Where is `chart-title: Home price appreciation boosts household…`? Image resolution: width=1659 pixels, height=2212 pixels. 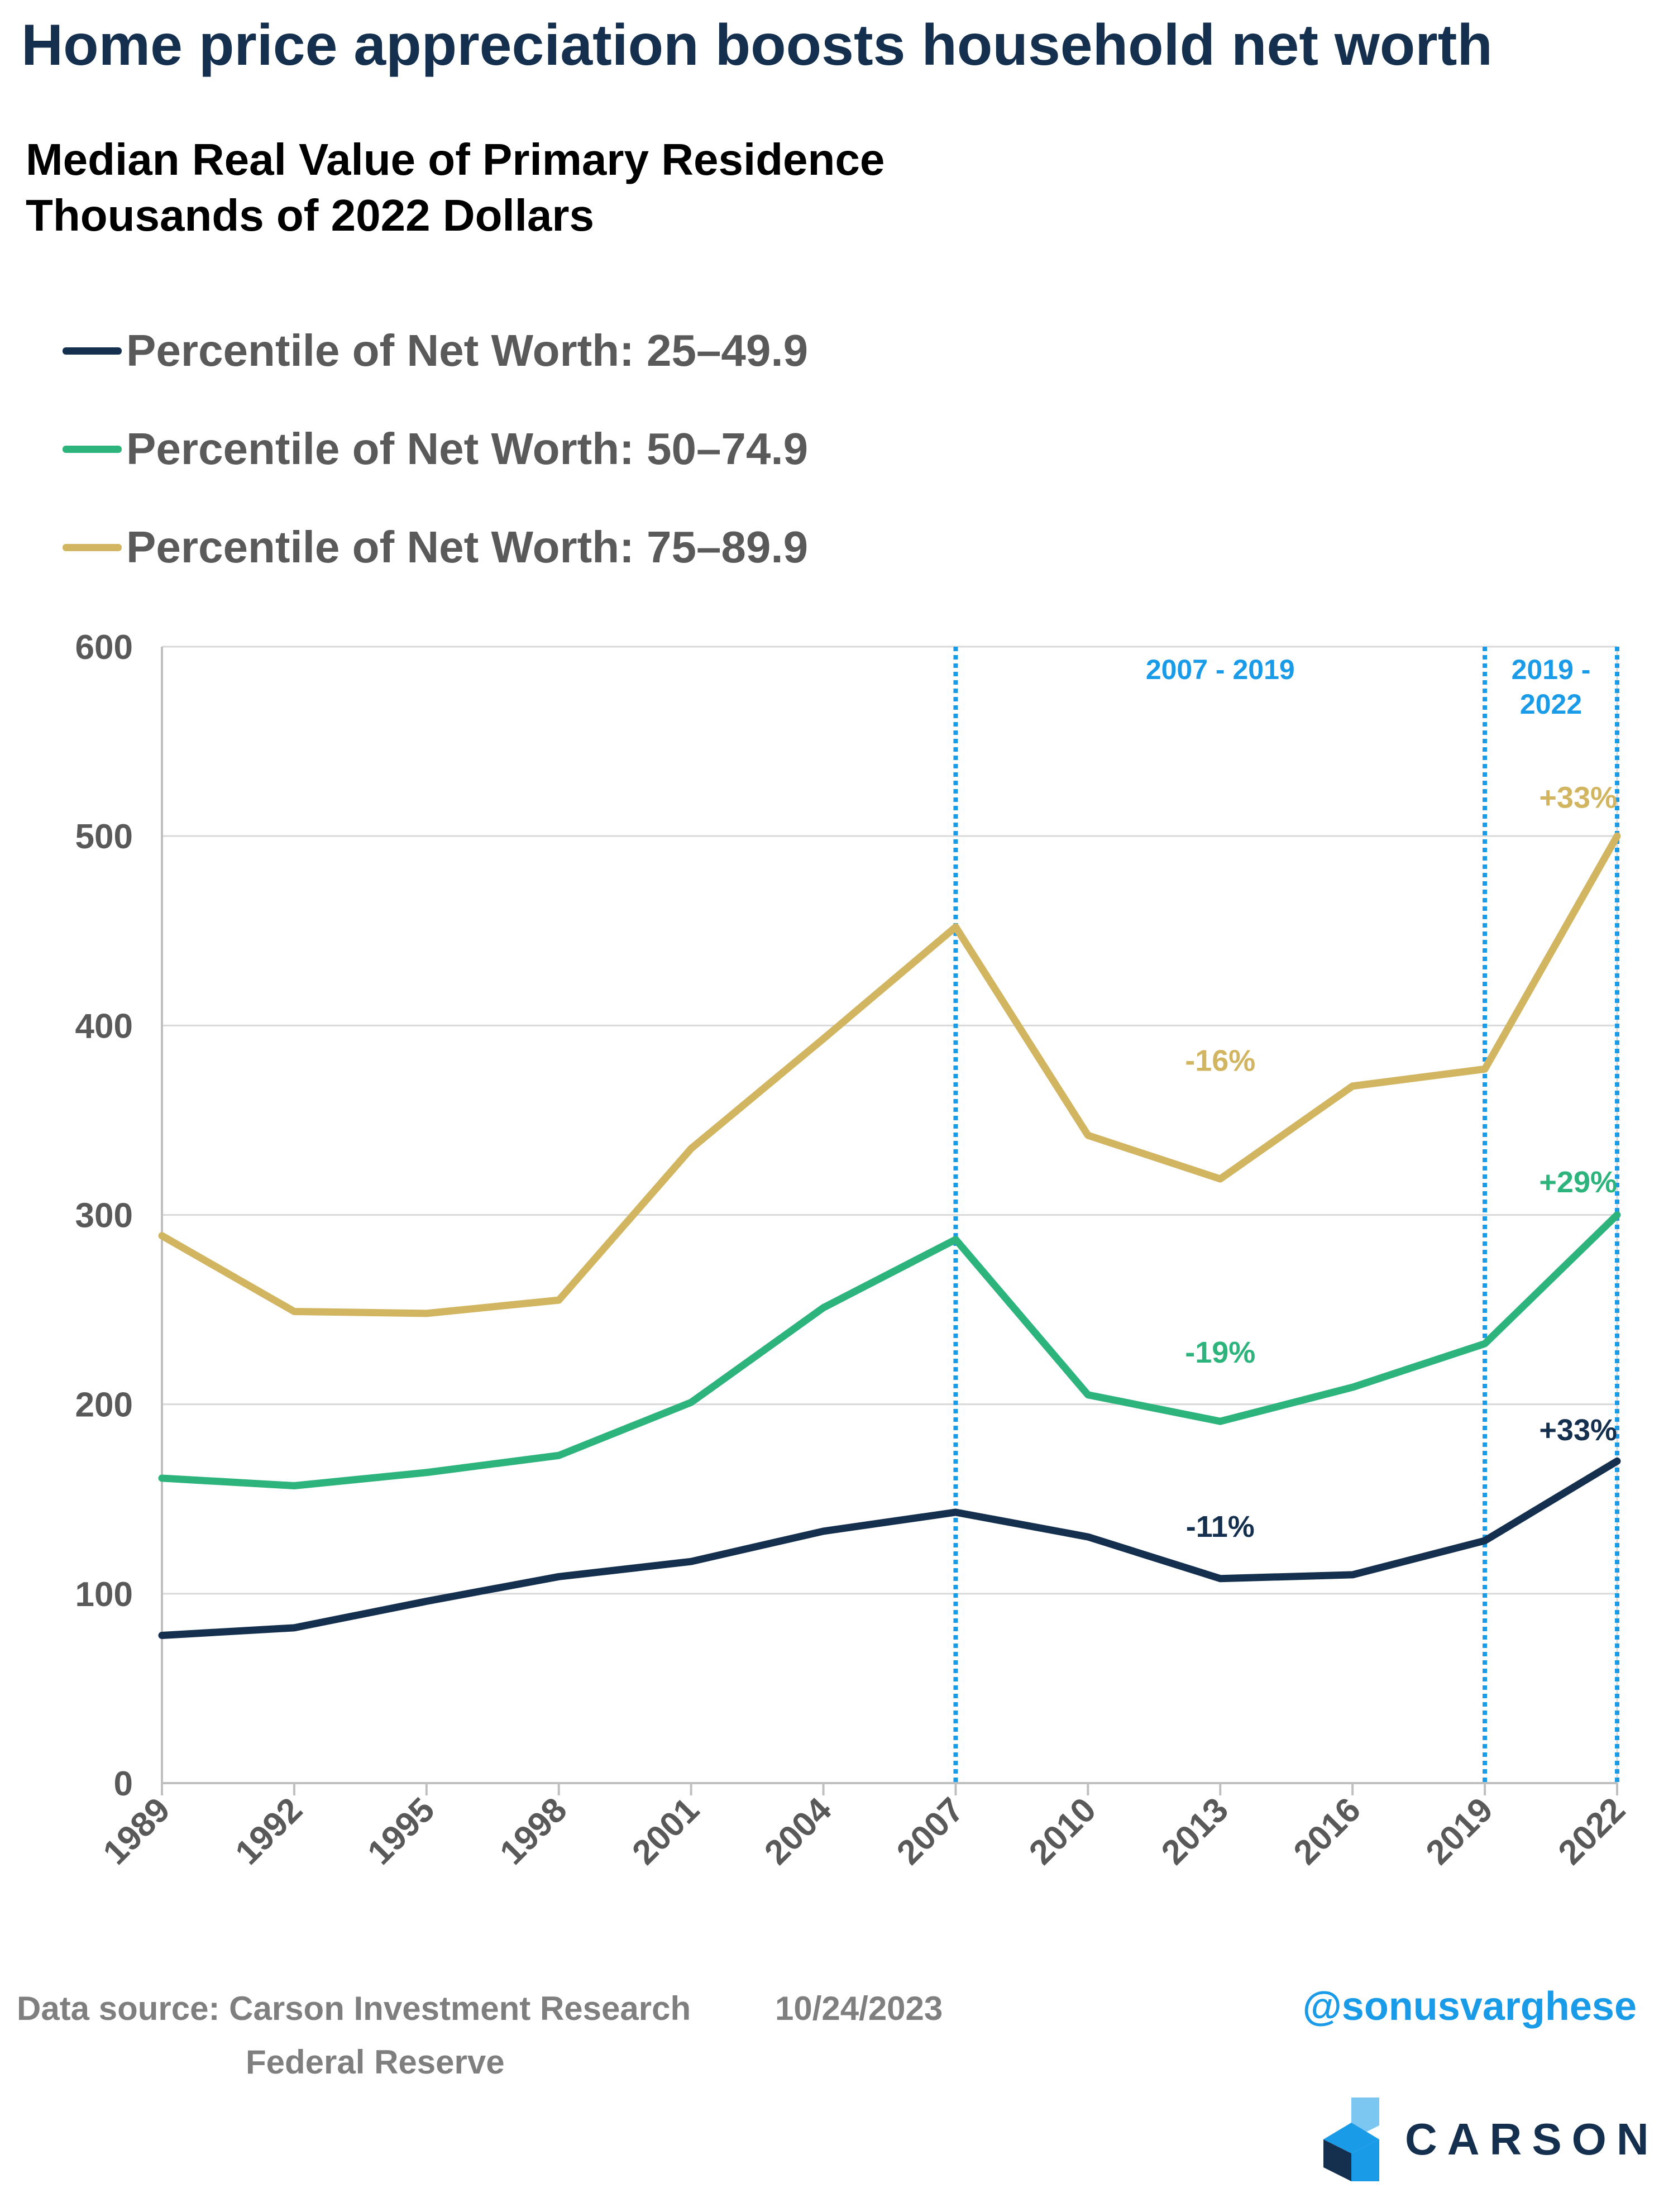
chart-title: Home price appreciation boosts household… is located at coordinates (757, 45).